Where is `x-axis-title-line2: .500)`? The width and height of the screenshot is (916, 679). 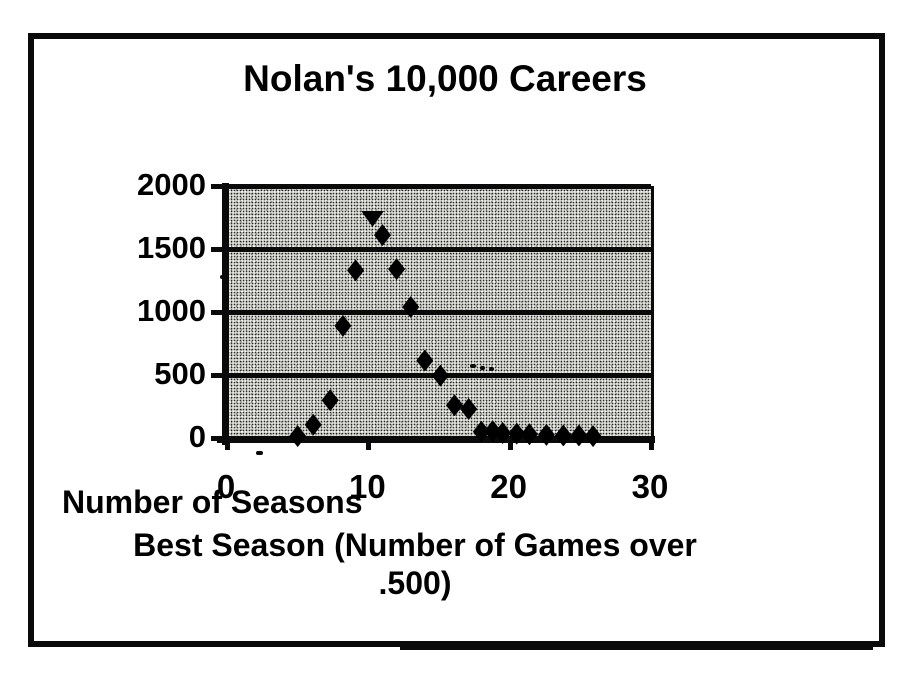 x-axis-title-line2: .500) is located at coordinates (415, 583).